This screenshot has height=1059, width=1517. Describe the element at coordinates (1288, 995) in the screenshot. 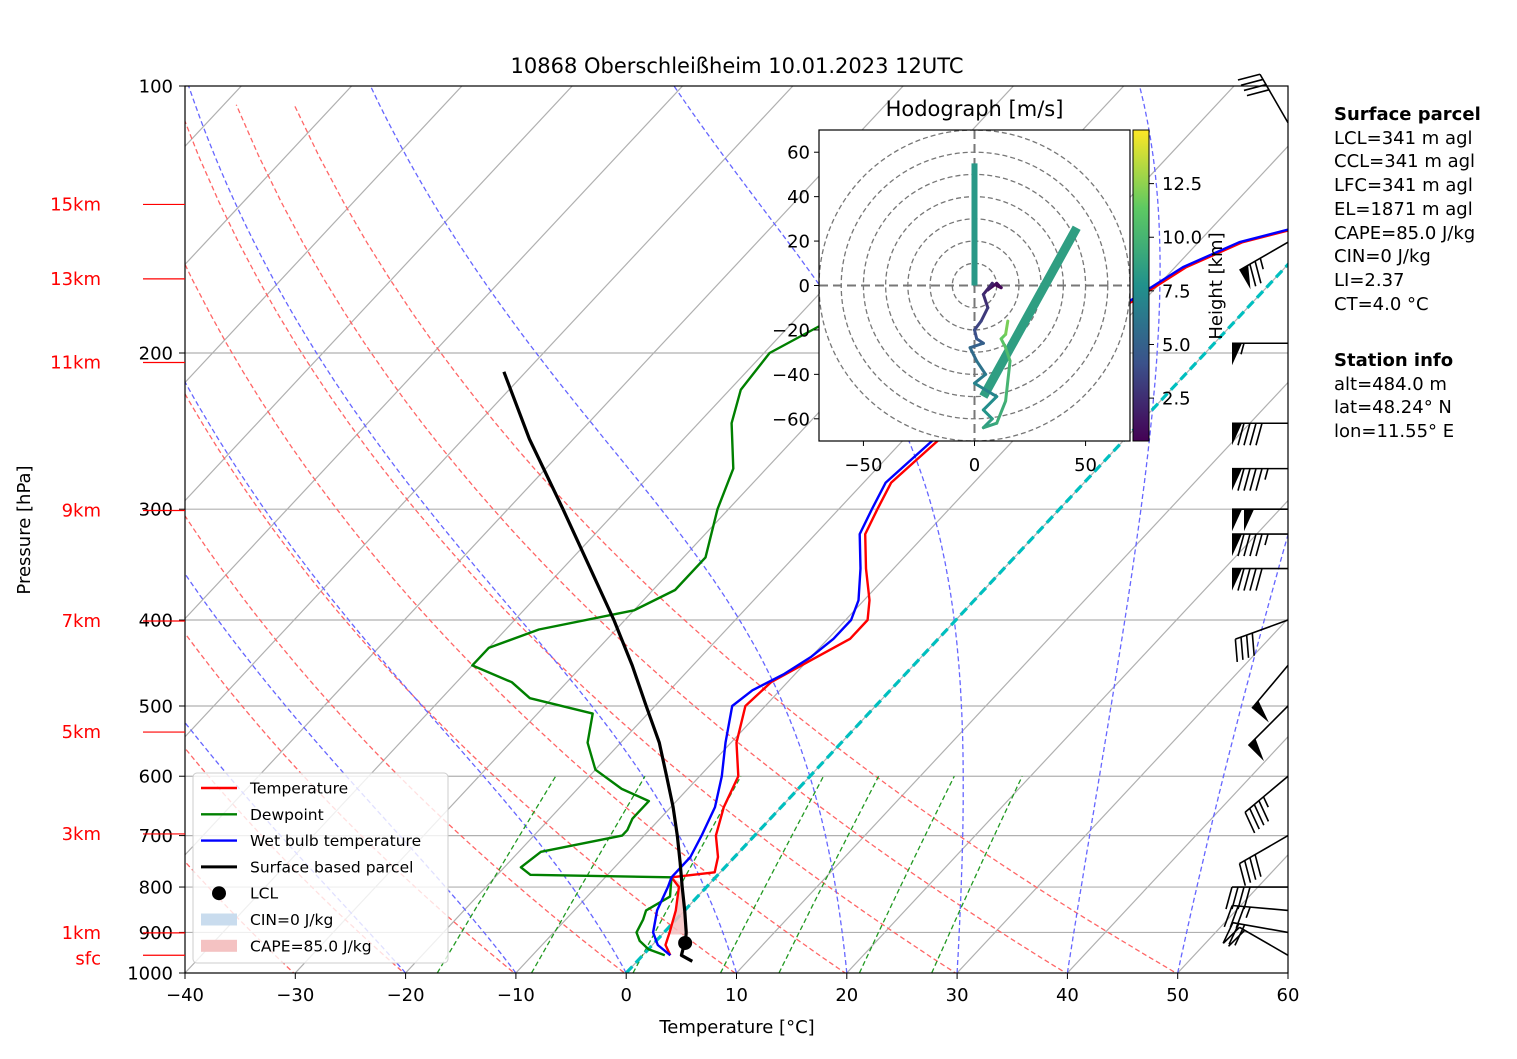

I see `x-tick-label: 60` at that location.